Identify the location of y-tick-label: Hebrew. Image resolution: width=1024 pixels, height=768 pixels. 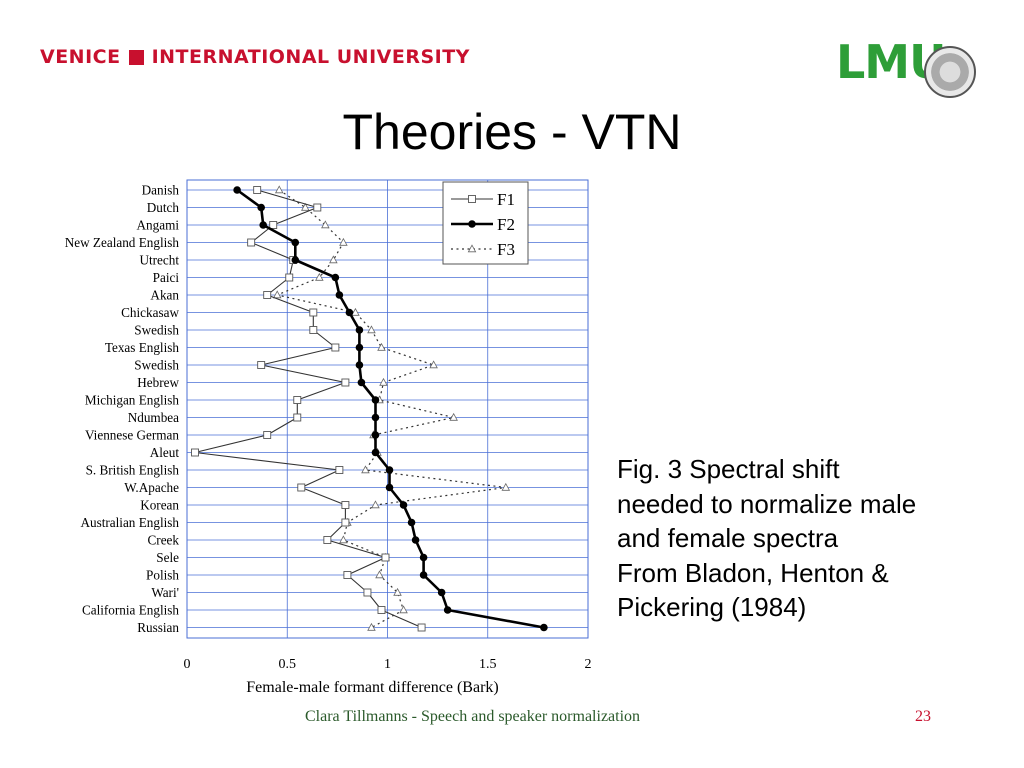
(158, 382).